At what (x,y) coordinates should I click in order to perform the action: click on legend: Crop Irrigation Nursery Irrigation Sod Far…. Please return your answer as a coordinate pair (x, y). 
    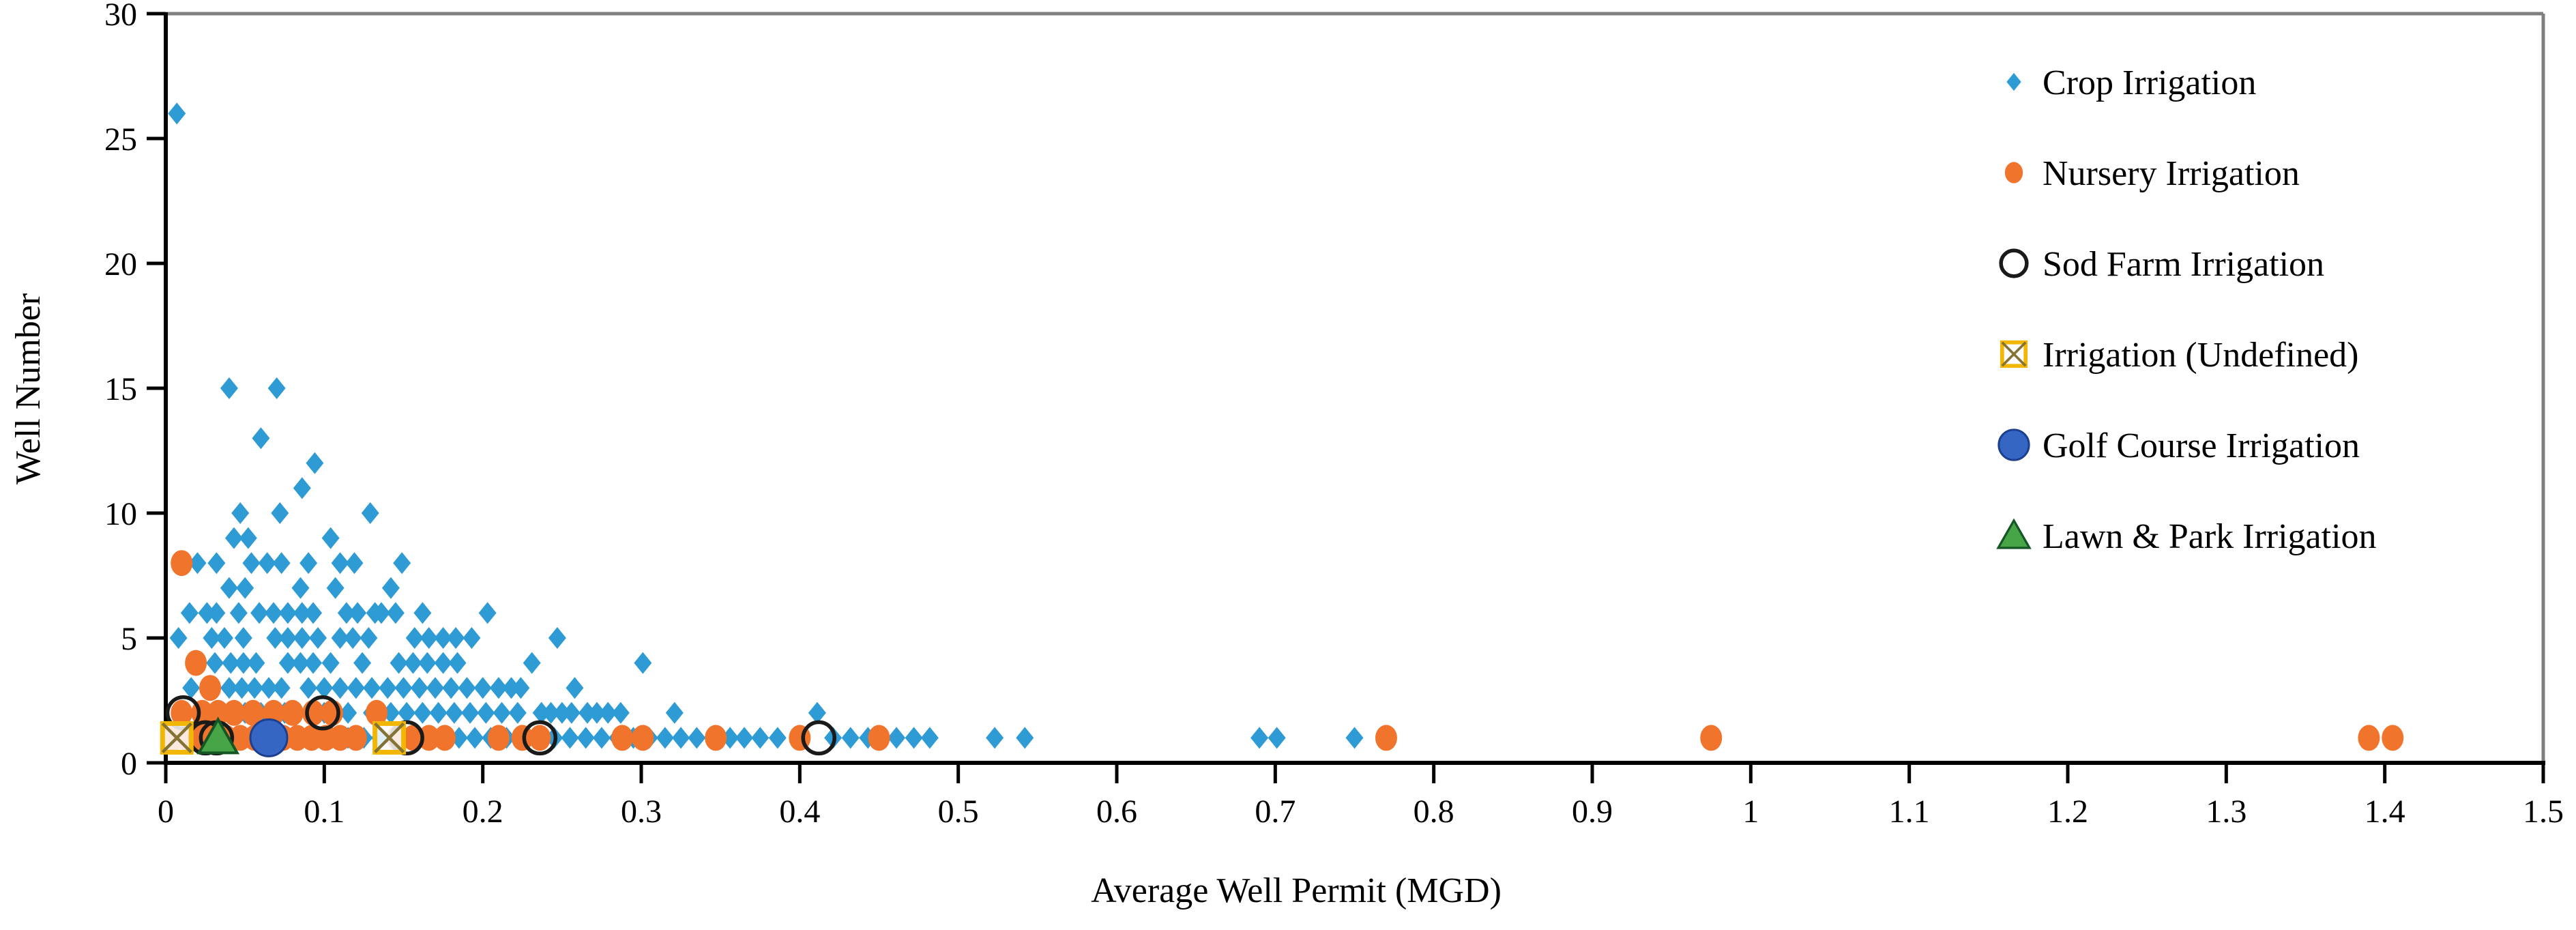
    Looking at the image, I should click on (2186, 309).